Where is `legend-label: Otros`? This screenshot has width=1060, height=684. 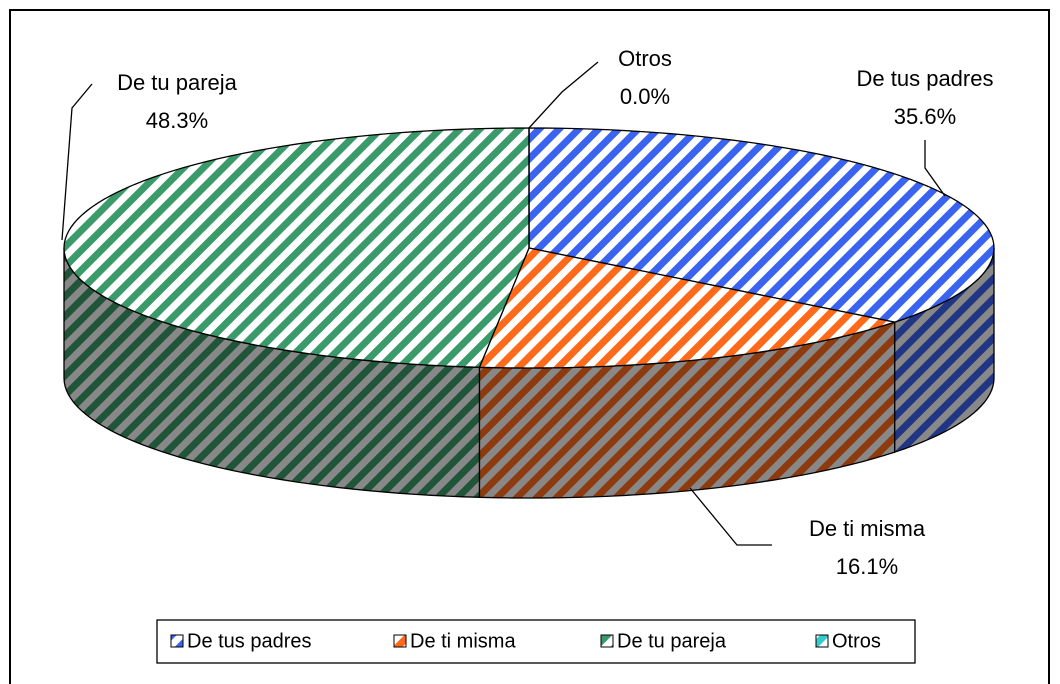
legend-label: Otros is located at coordinates (856, 641).